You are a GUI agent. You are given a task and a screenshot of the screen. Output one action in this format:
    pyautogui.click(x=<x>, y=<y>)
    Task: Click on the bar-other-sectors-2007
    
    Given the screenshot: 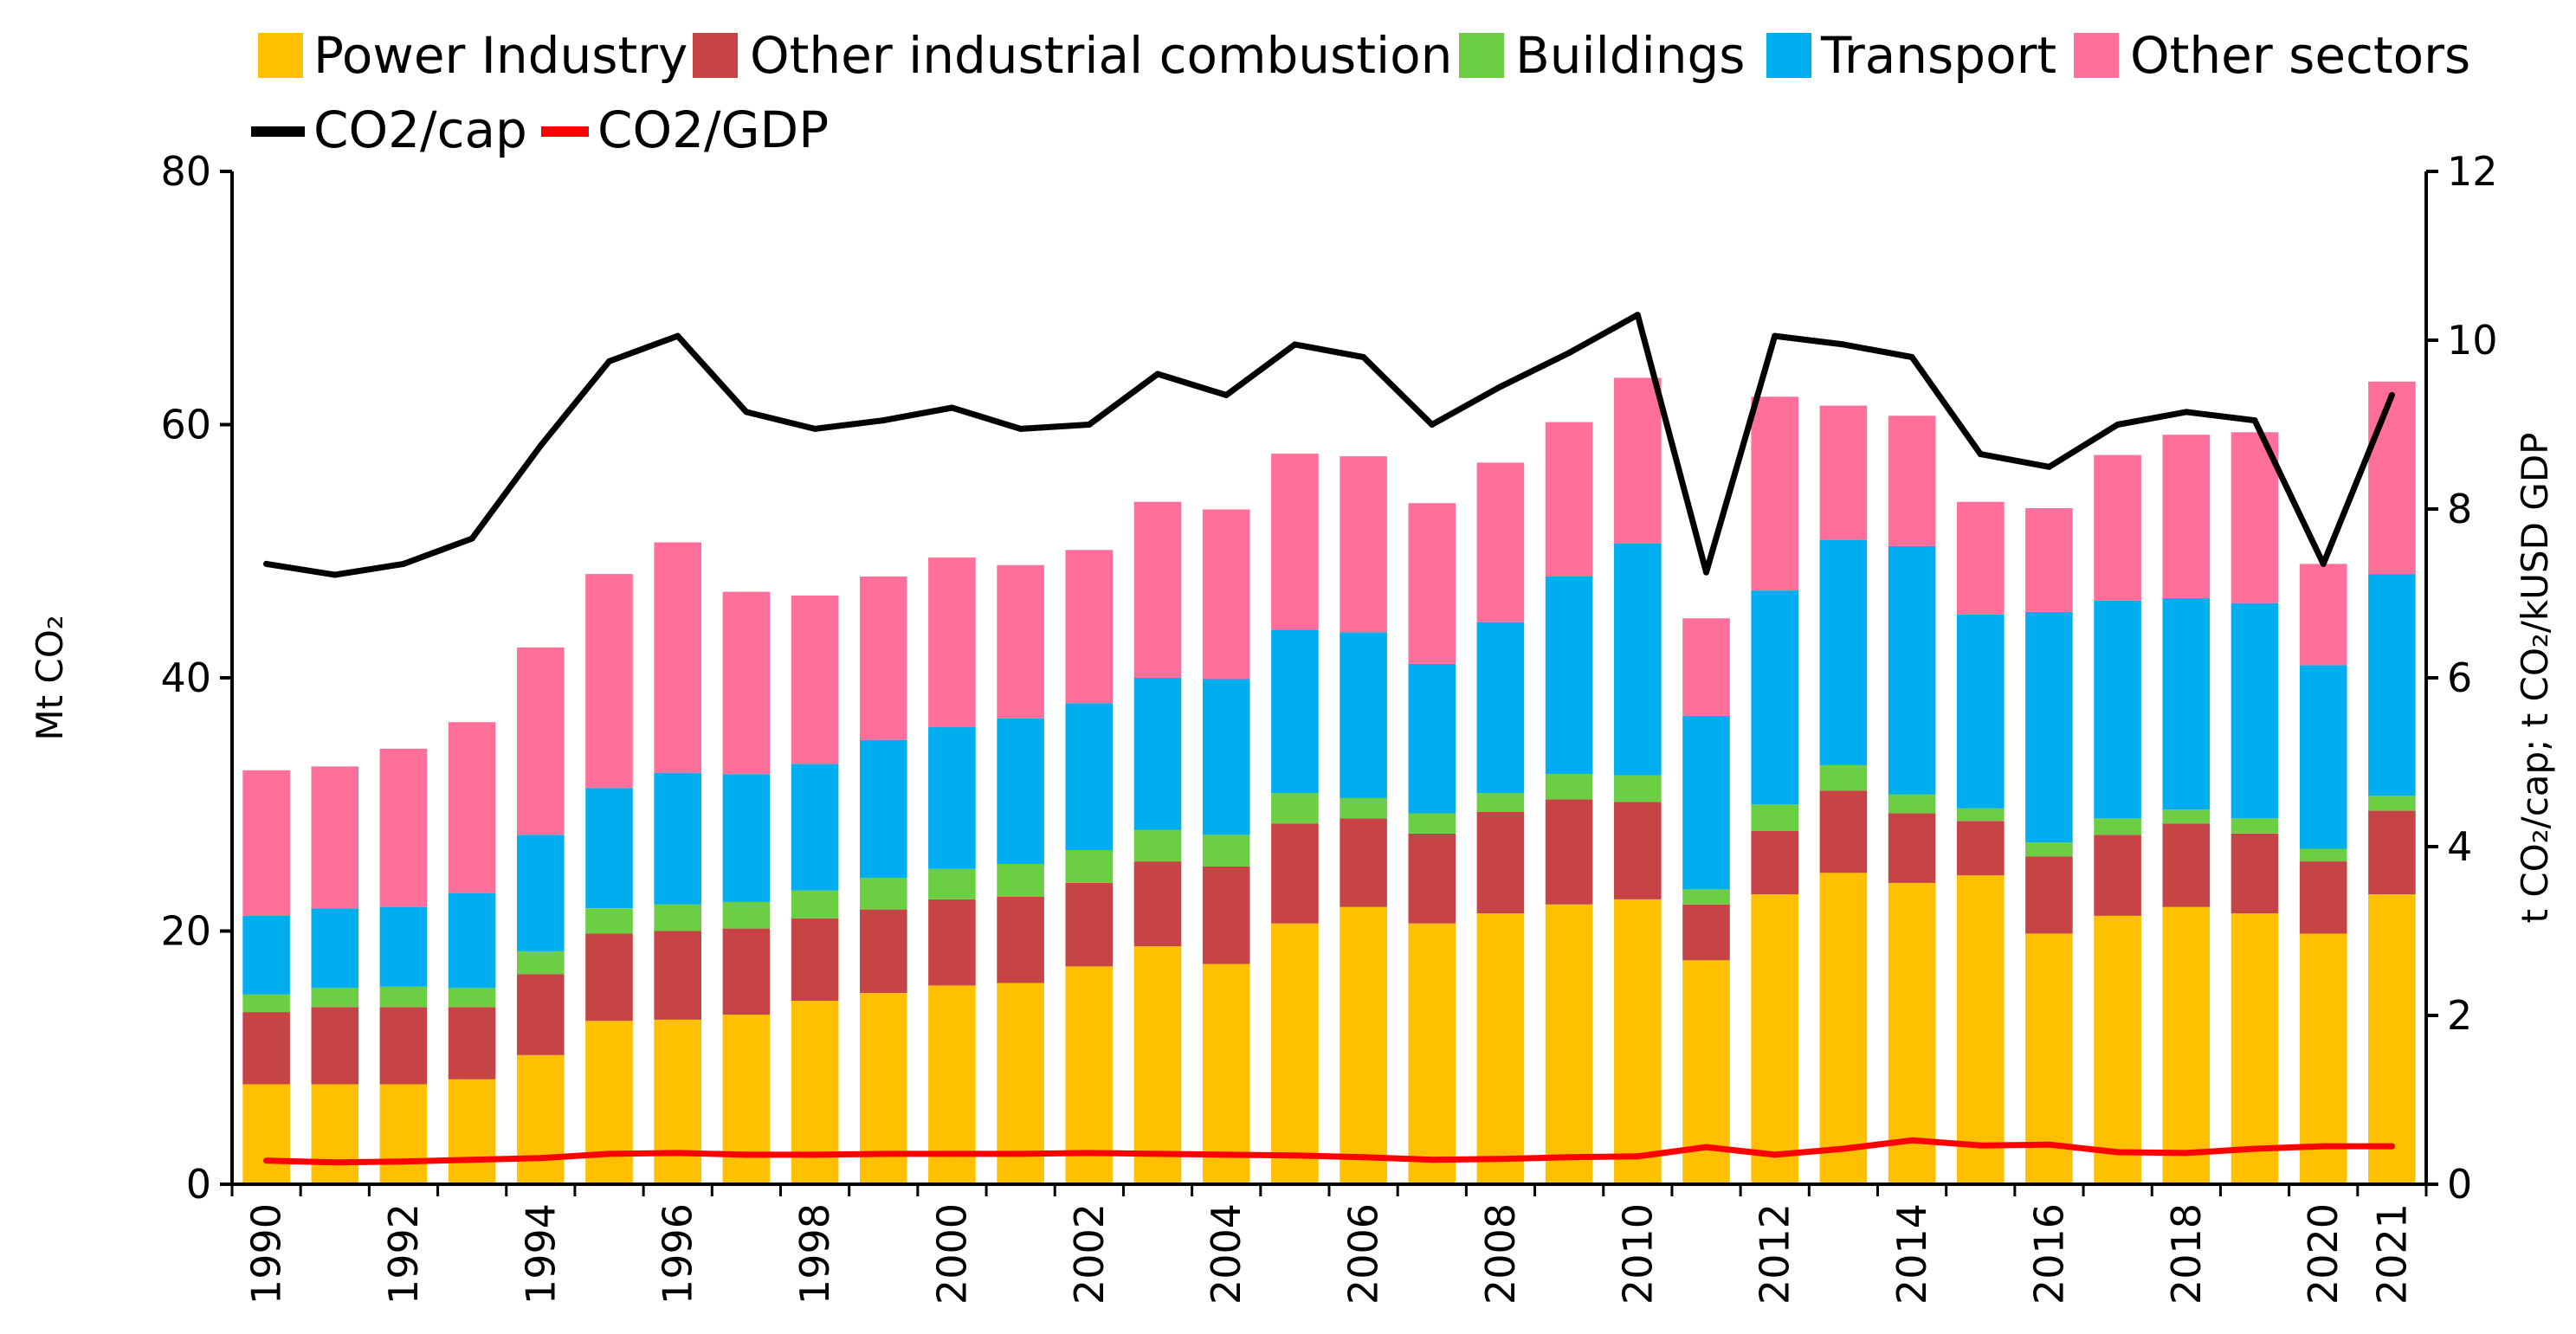 What is the action you would take?
    pyautogui.click(x=1432, y=583)
    